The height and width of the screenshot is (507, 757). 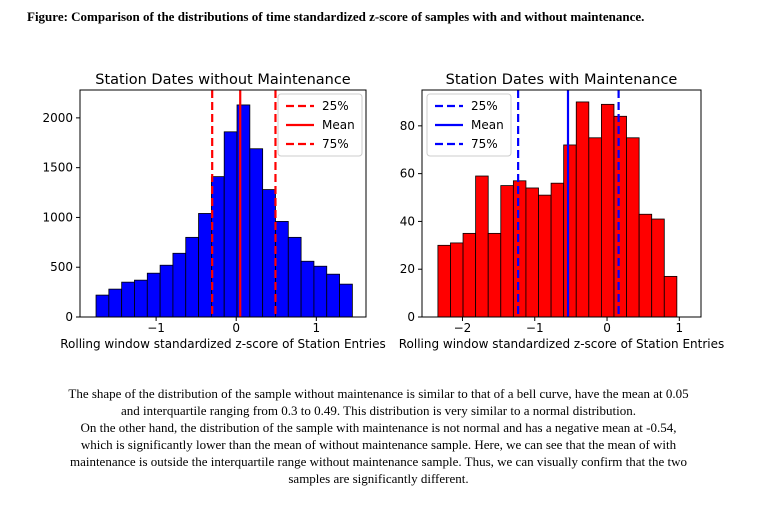 I want to click on y-tick-label: 60, so click(x=407, y=174).